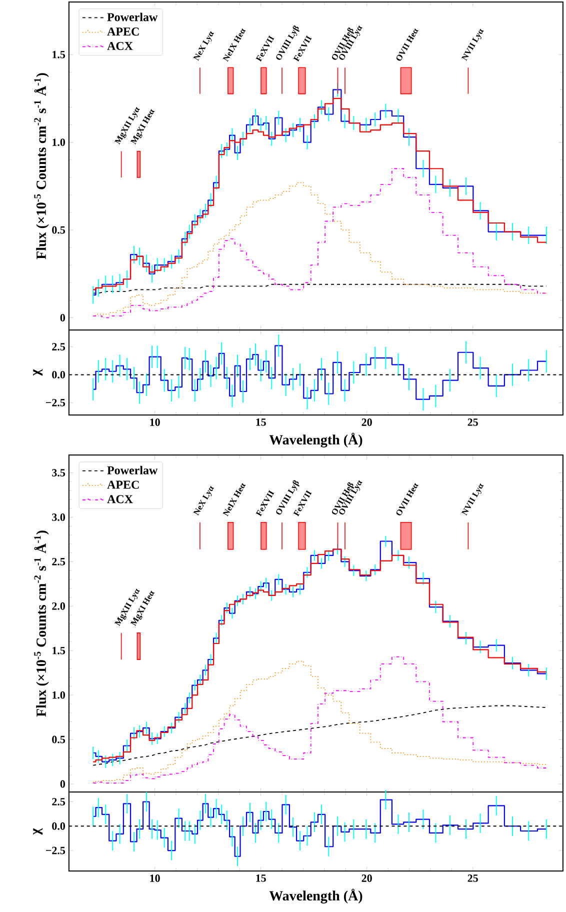  Describe the element at coordinates (59, 517) in the screenshot. I see `y-tick-label: 3.0` at that location.